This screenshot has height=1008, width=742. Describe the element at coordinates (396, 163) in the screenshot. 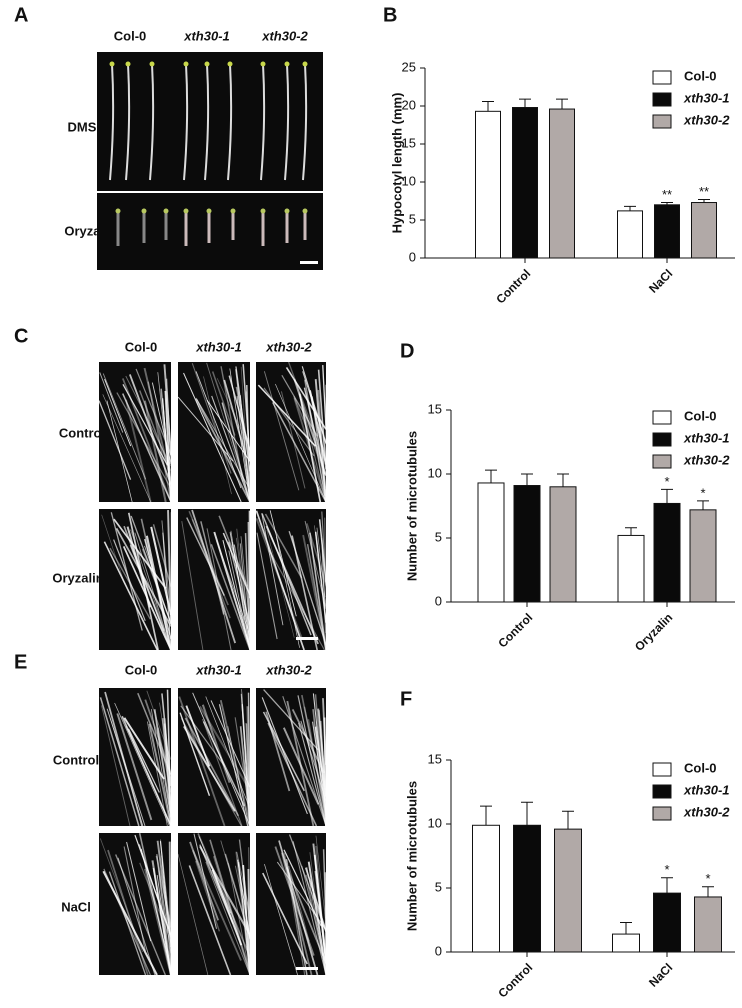

I see `y-axis-label: Hypocotyl length (mm)` at that location.